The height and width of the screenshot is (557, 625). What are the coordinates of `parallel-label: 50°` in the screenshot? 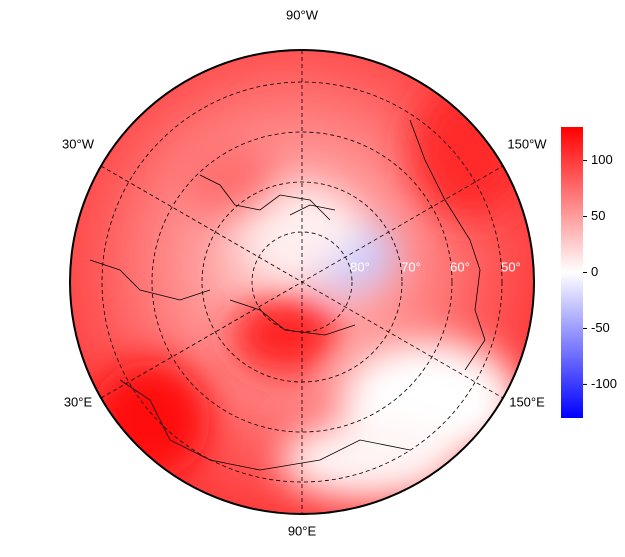 It's located at (511, 266).